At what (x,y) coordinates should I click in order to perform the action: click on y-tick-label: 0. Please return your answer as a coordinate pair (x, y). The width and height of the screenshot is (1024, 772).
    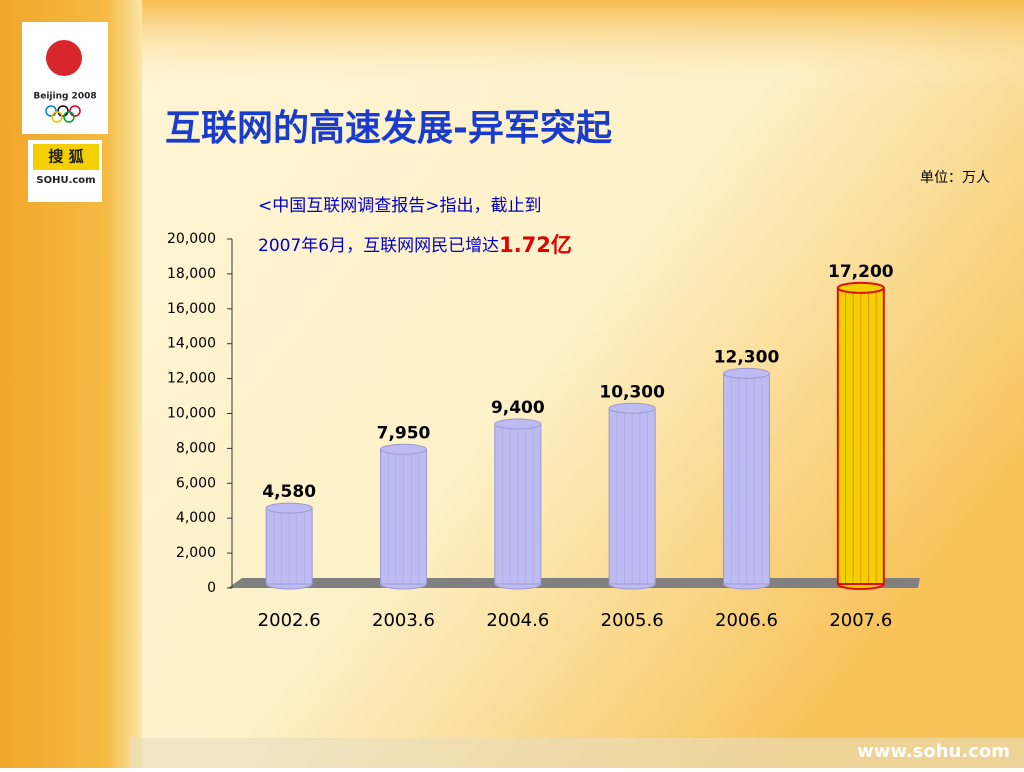
    Looking at the image, I should click on (211, 588).